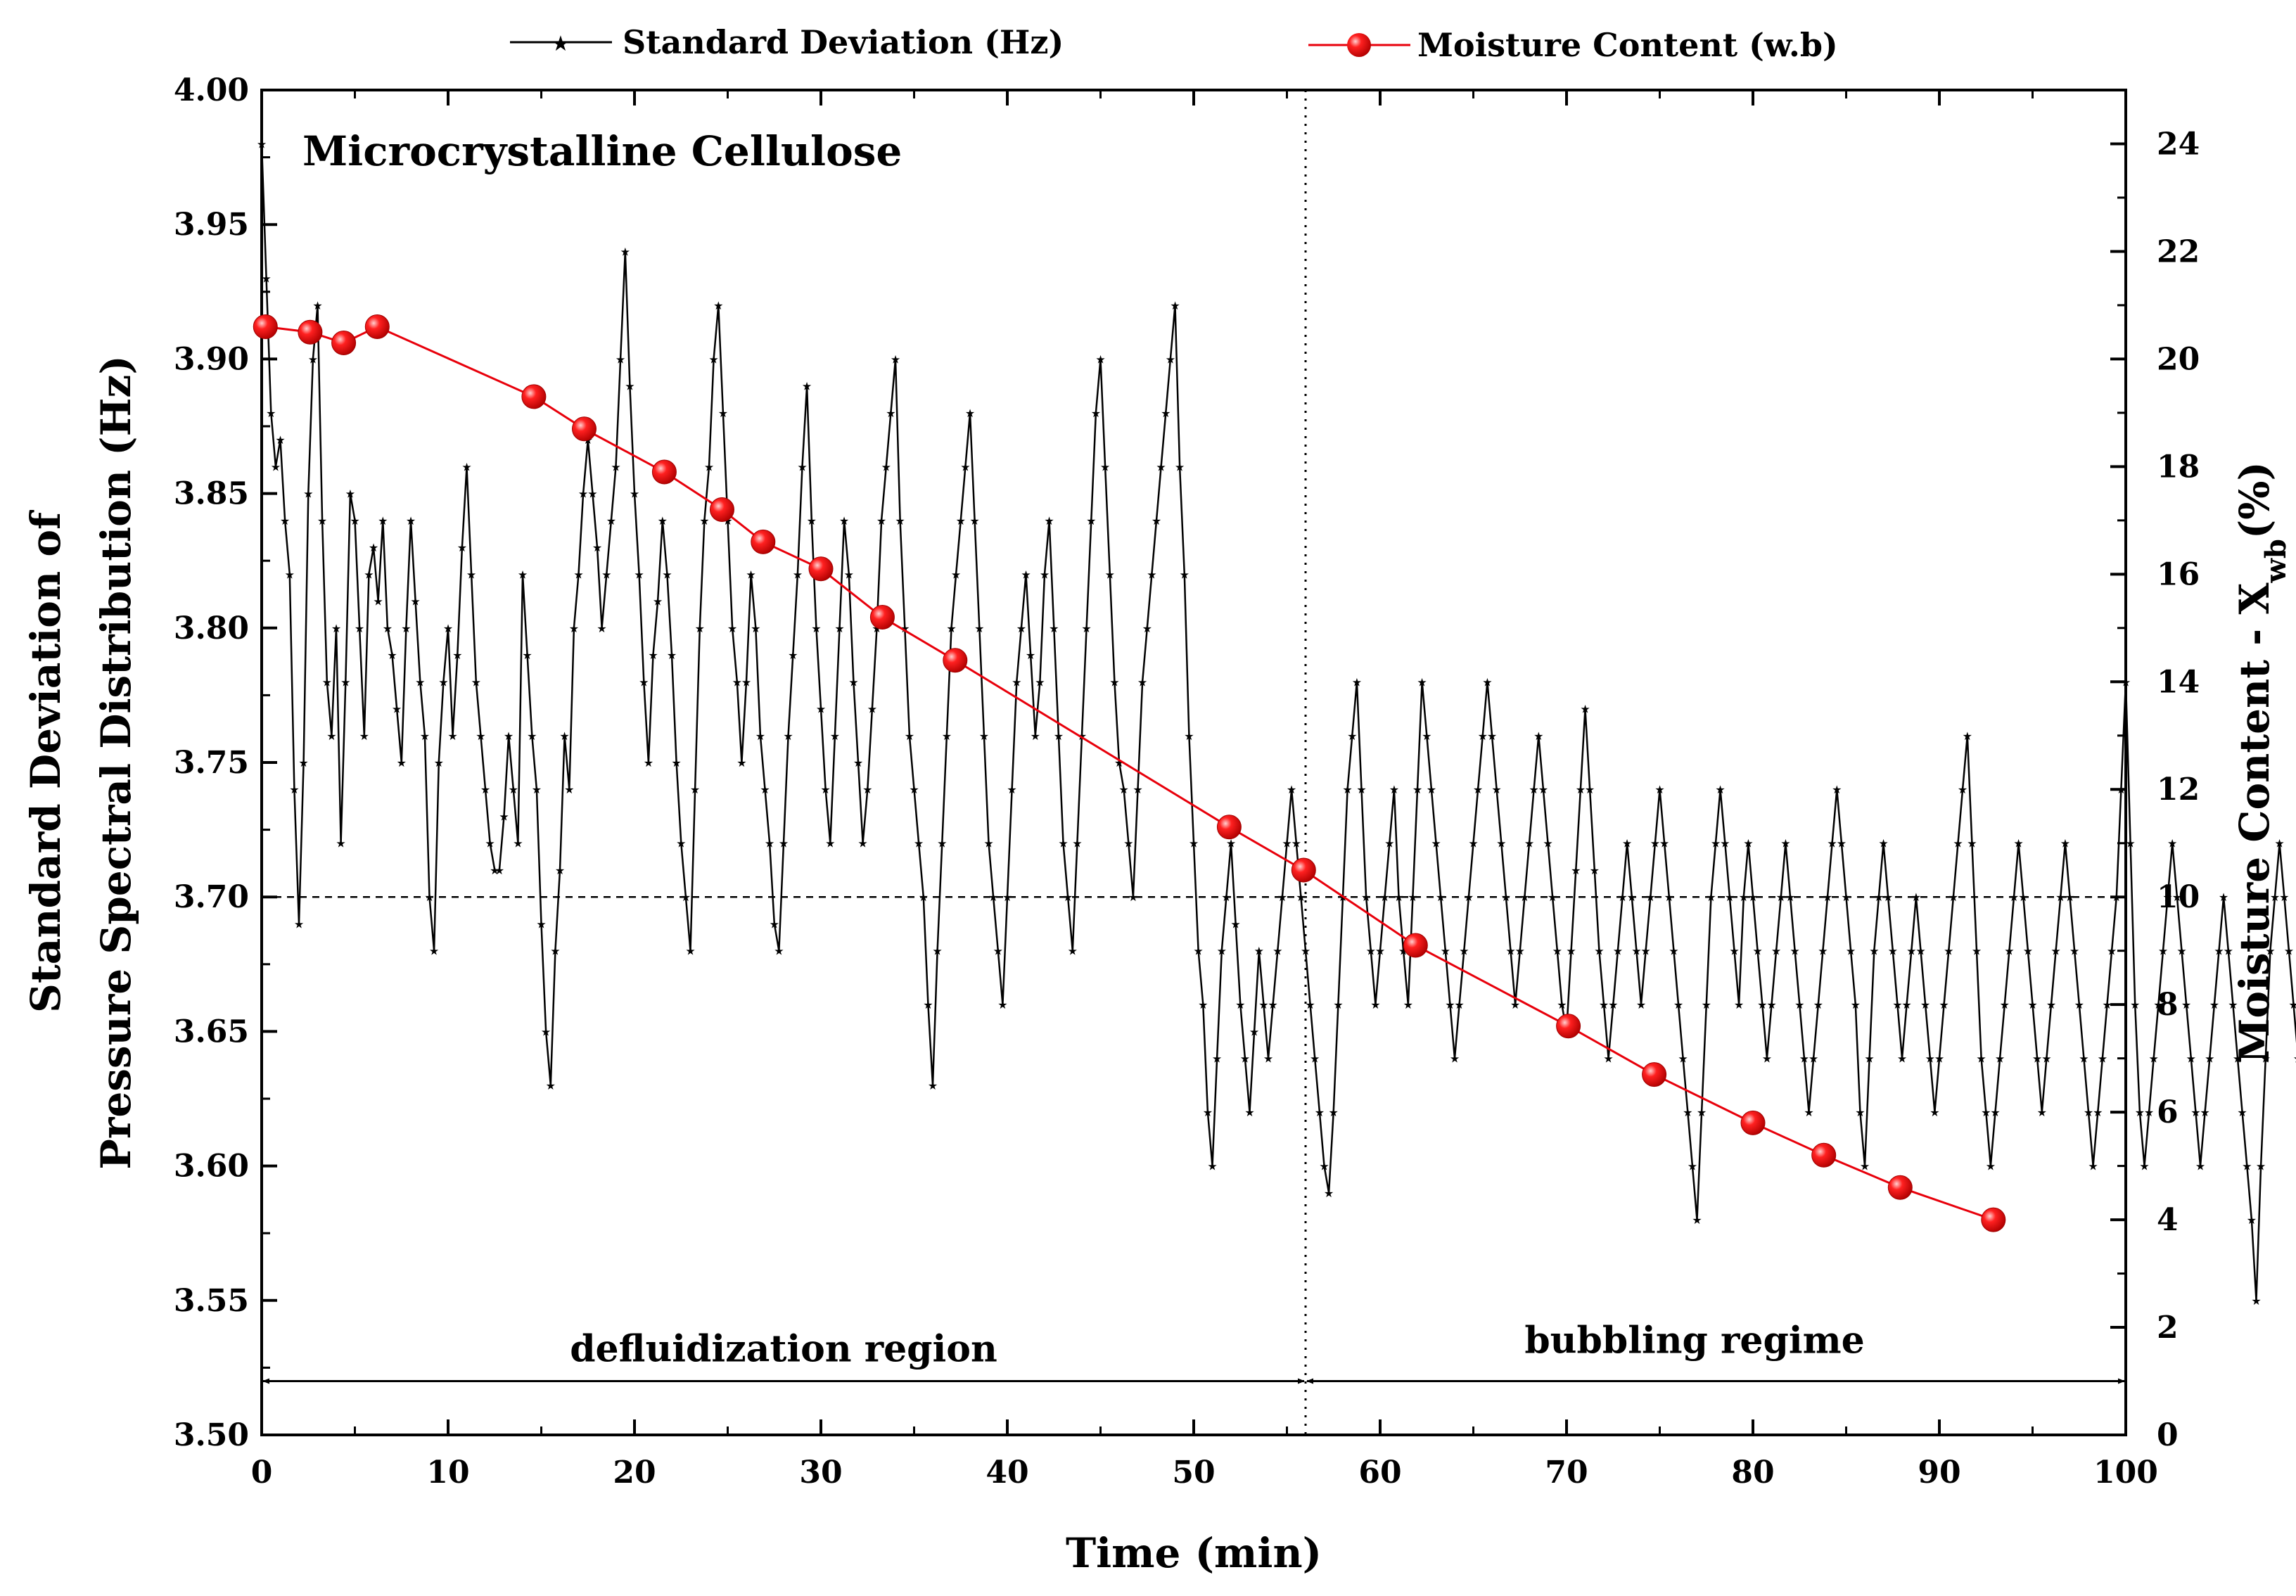 This screenshot has width=2296, height=1596. I want to click on x-tick-label: 50, so click(1194, 1472).